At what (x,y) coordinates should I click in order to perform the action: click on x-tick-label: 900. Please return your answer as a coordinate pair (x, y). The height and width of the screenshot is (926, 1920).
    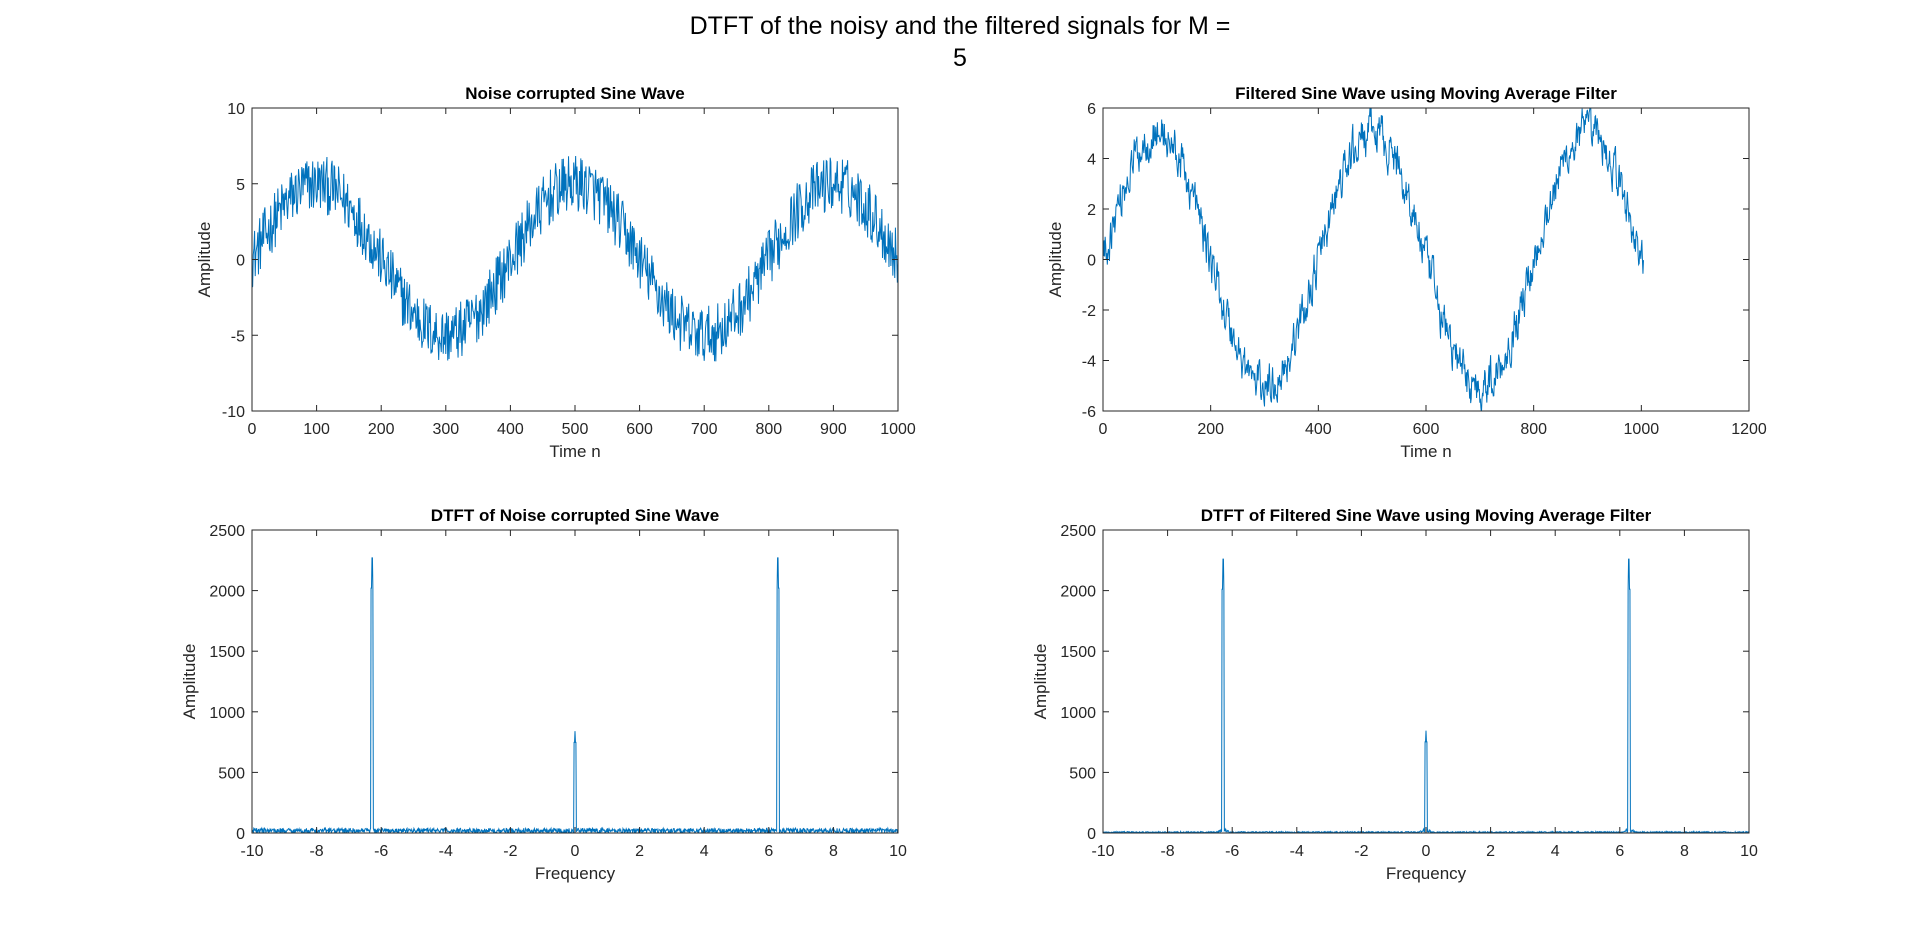
    Looking at the image, I should click on (833, 429).